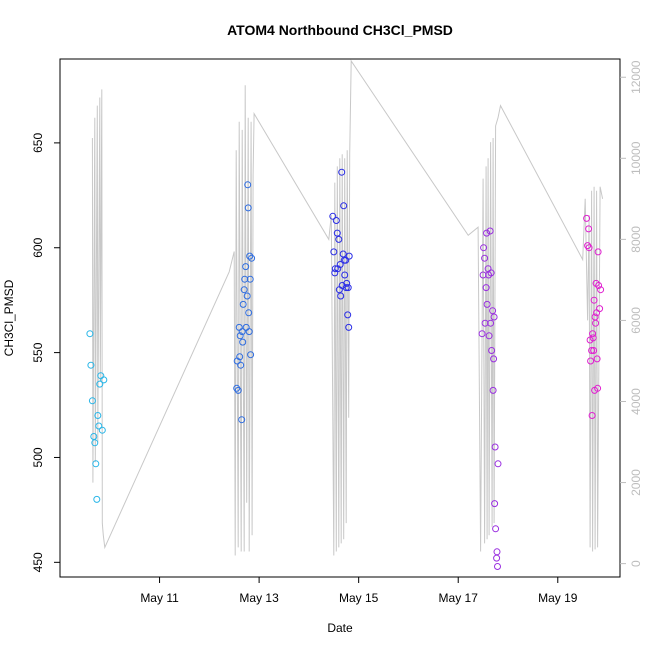  Describe the element at coordinates (38, 352) in the screenshot. I see `y-tick-label: 550` at that location.